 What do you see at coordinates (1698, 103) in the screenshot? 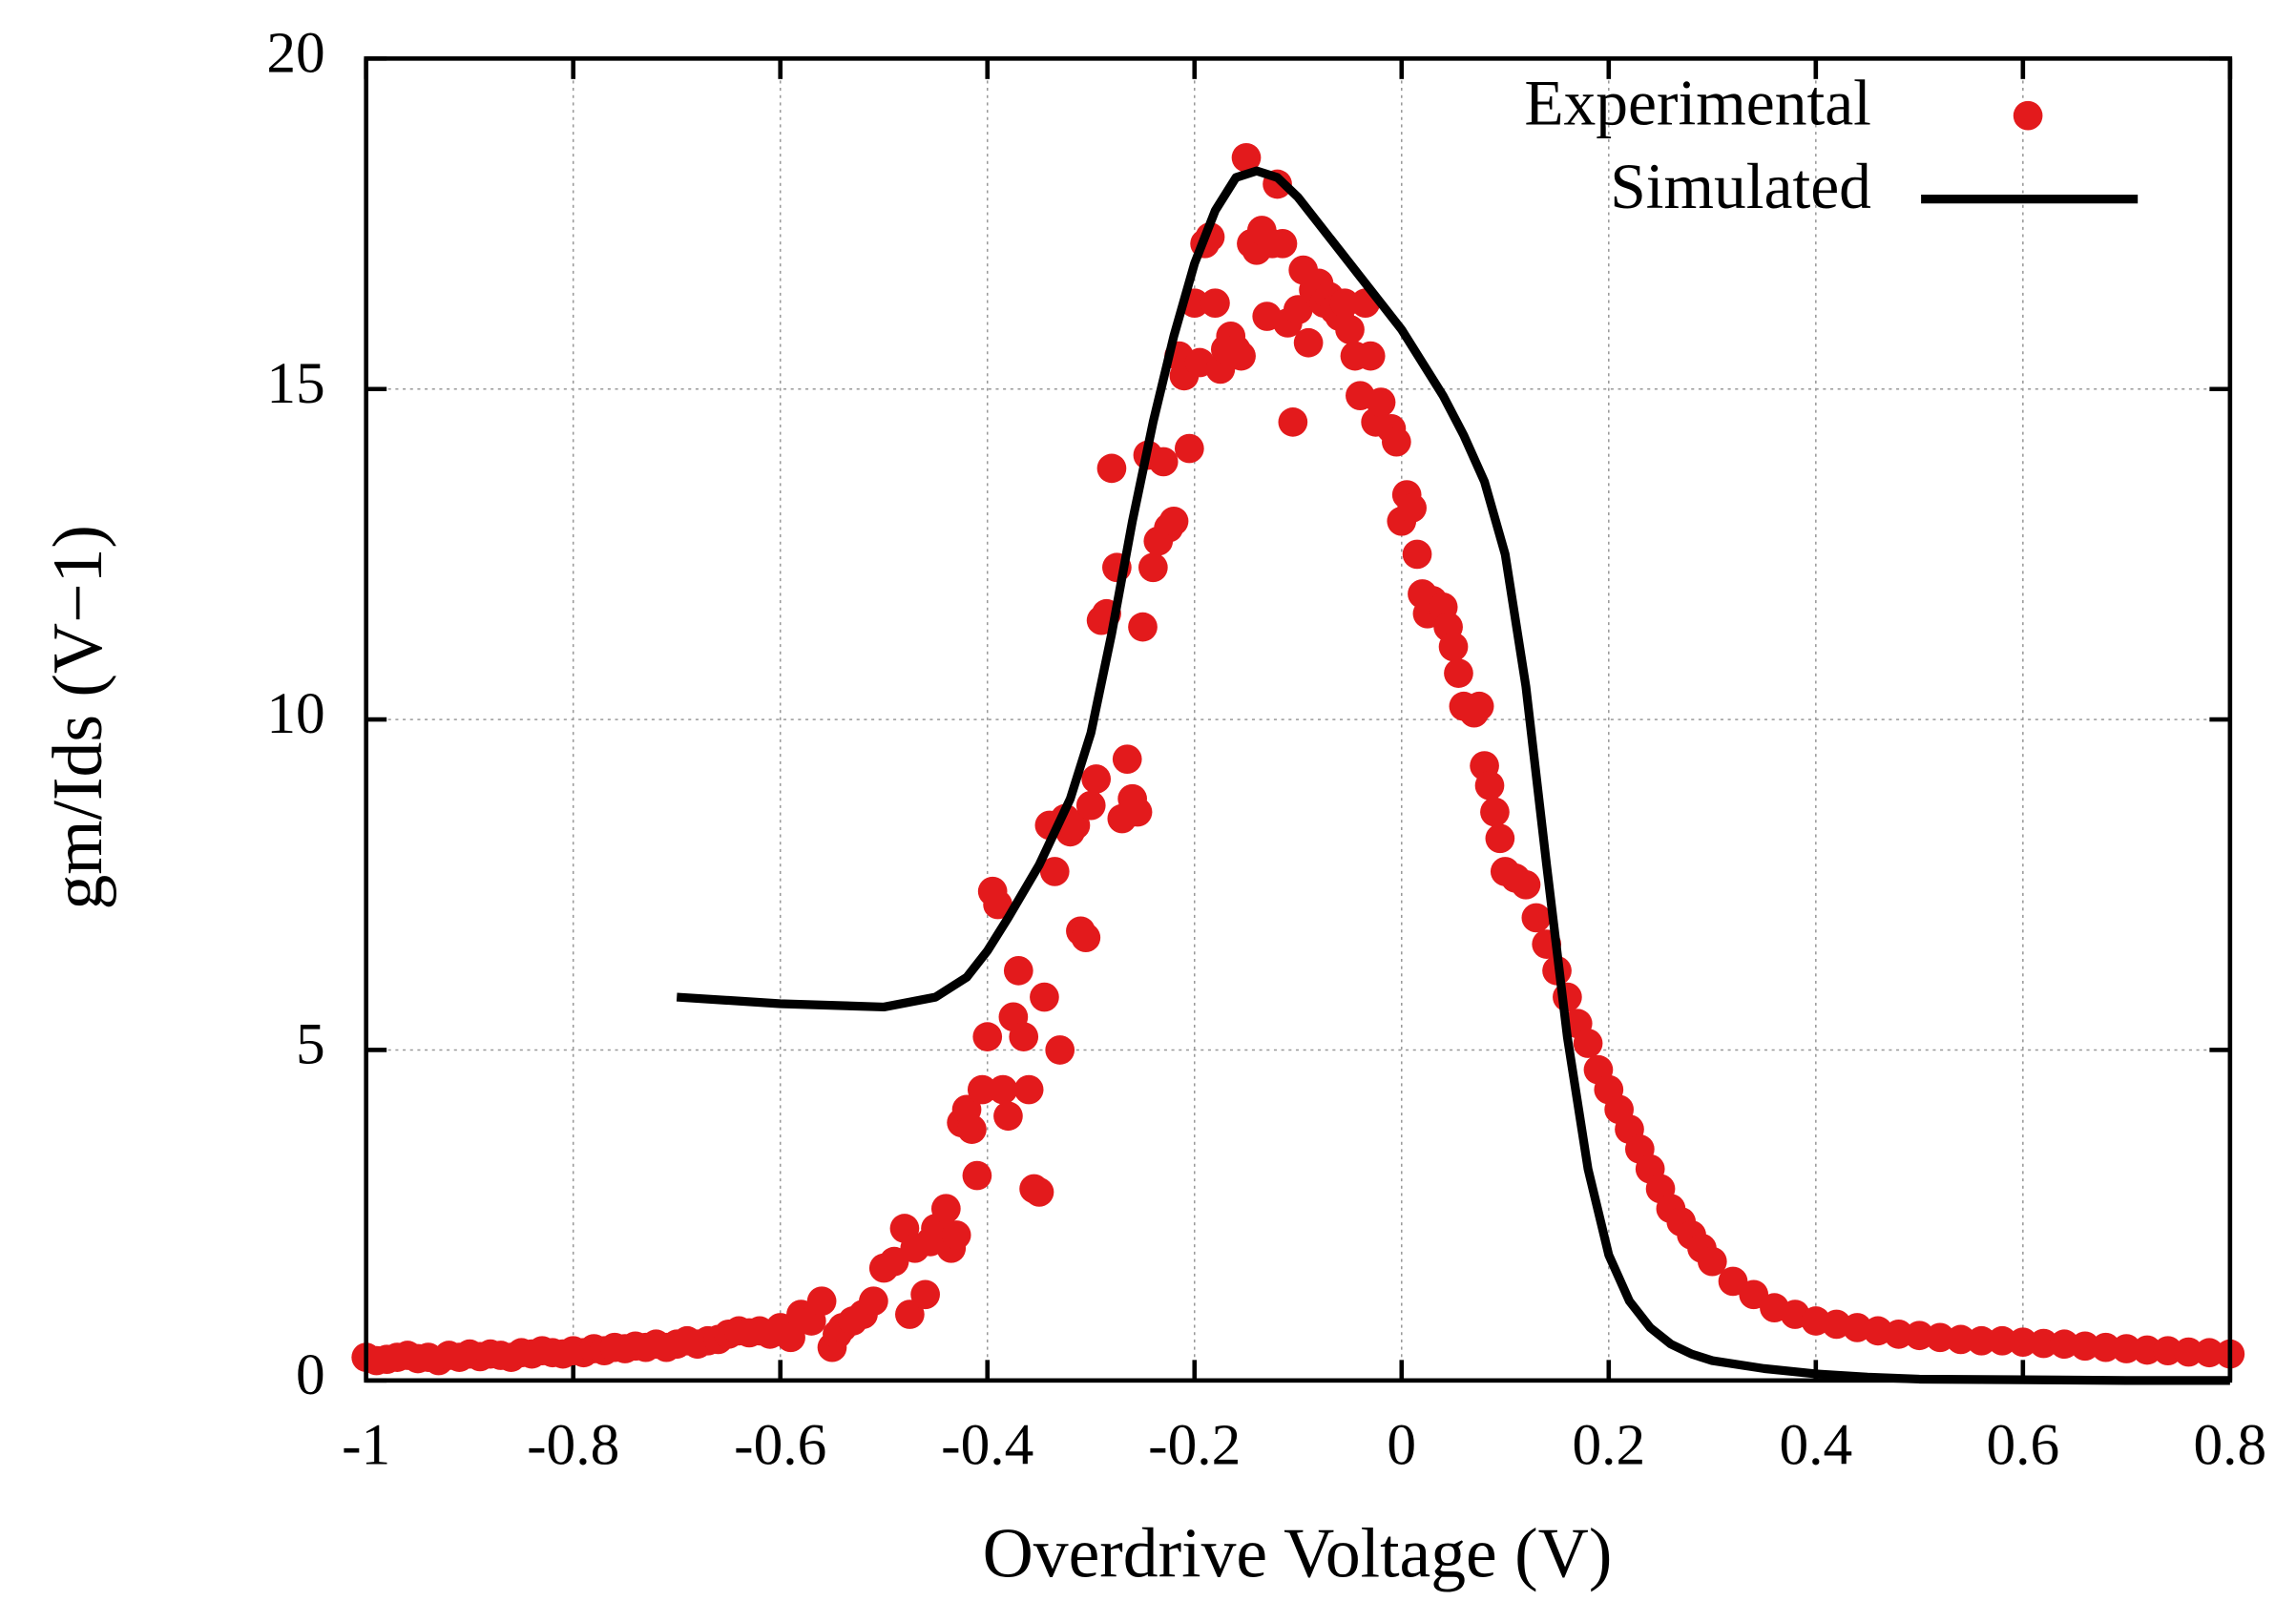
I see `legend-label: Experimental` at bounding box center [1698, 103].